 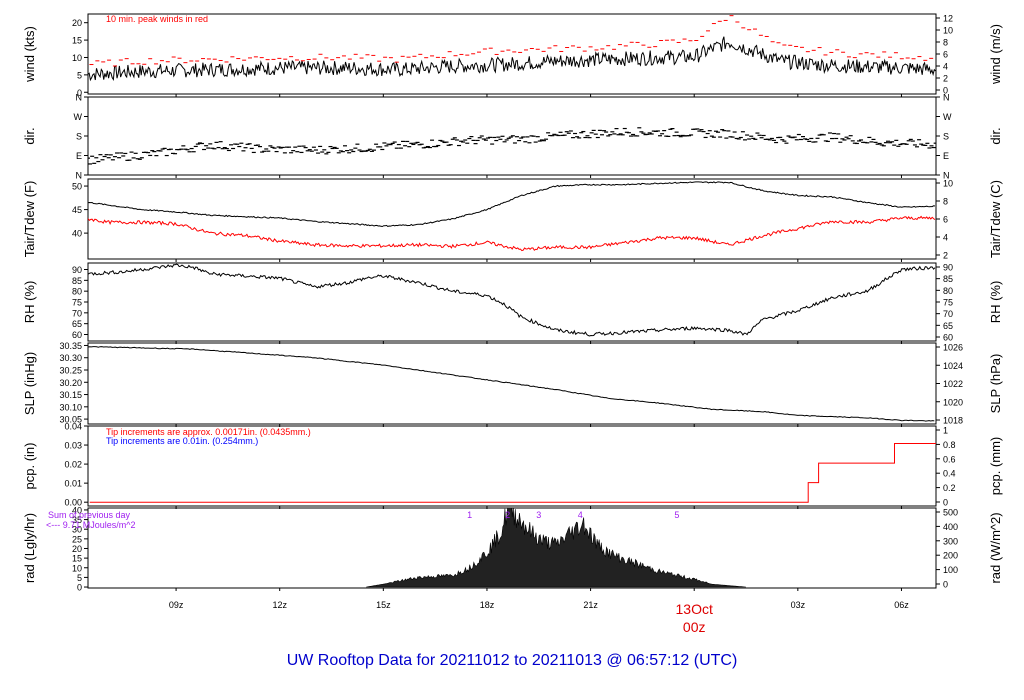 I want to click on left-tick-label: N, so click(x=79, y=176).